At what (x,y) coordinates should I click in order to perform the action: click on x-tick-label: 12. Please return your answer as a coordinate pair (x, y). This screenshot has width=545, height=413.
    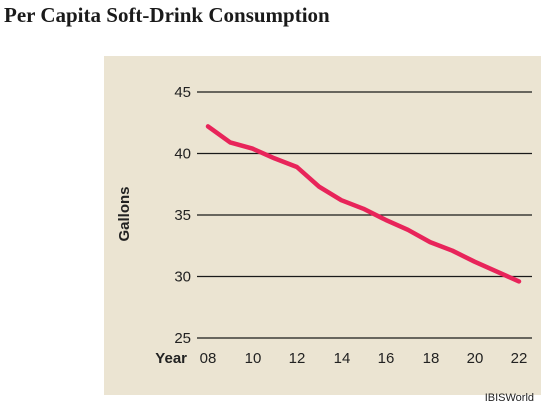
    Looking at the image, I should click on (297, 358).